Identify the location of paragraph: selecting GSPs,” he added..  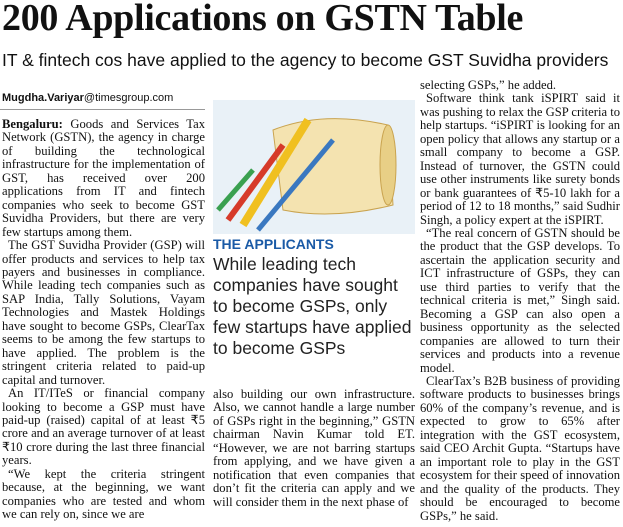
(520, 85).